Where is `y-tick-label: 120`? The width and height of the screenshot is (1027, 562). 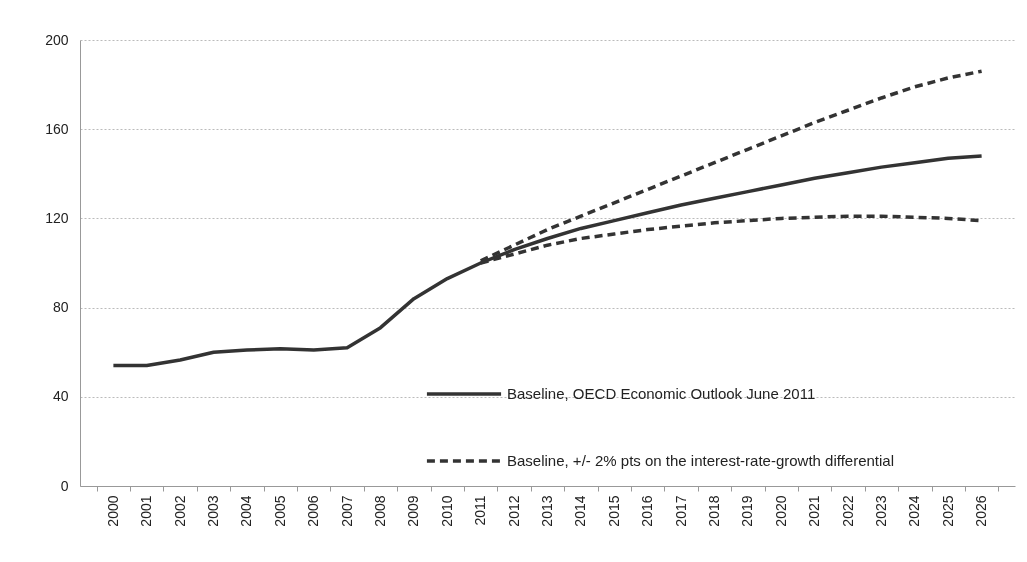
y-tick-label: 120 is located at coordinates (57, 217).